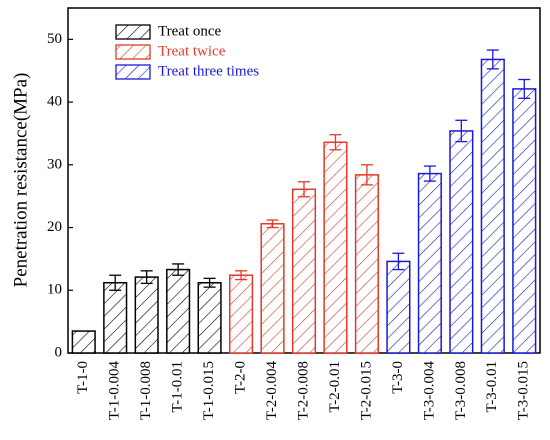 This screenshot has width=550, height=440. I want to click on y-axis-label: Penetration resistance(MPa), so click(20, 180).